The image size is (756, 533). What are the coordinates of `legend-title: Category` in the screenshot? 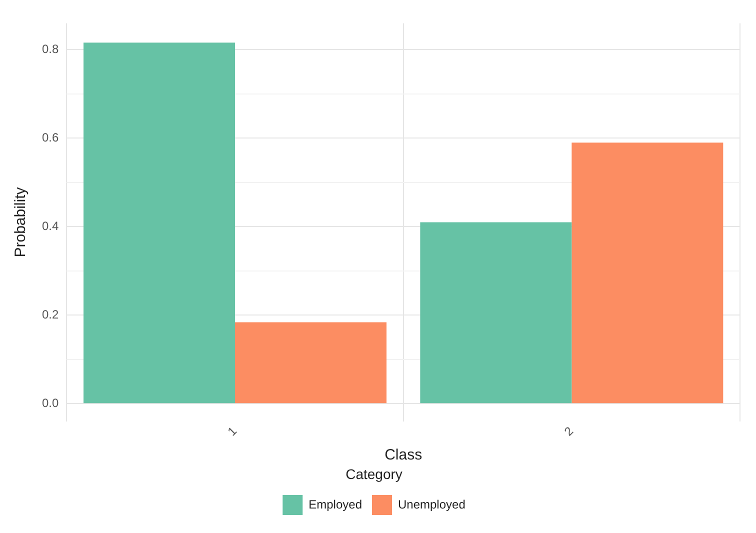 It's located at (374, 474).